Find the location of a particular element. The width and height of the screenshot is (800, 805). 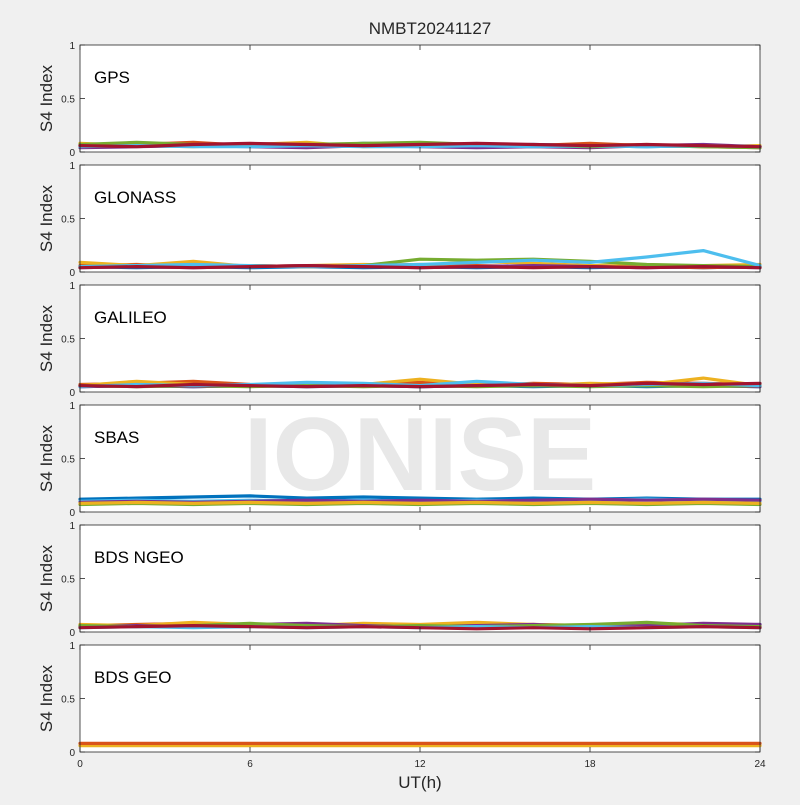

panel-bds-ngeo: 0 0.5 1 BDS NGEO S4 Index is located at coordinates (399, 580).